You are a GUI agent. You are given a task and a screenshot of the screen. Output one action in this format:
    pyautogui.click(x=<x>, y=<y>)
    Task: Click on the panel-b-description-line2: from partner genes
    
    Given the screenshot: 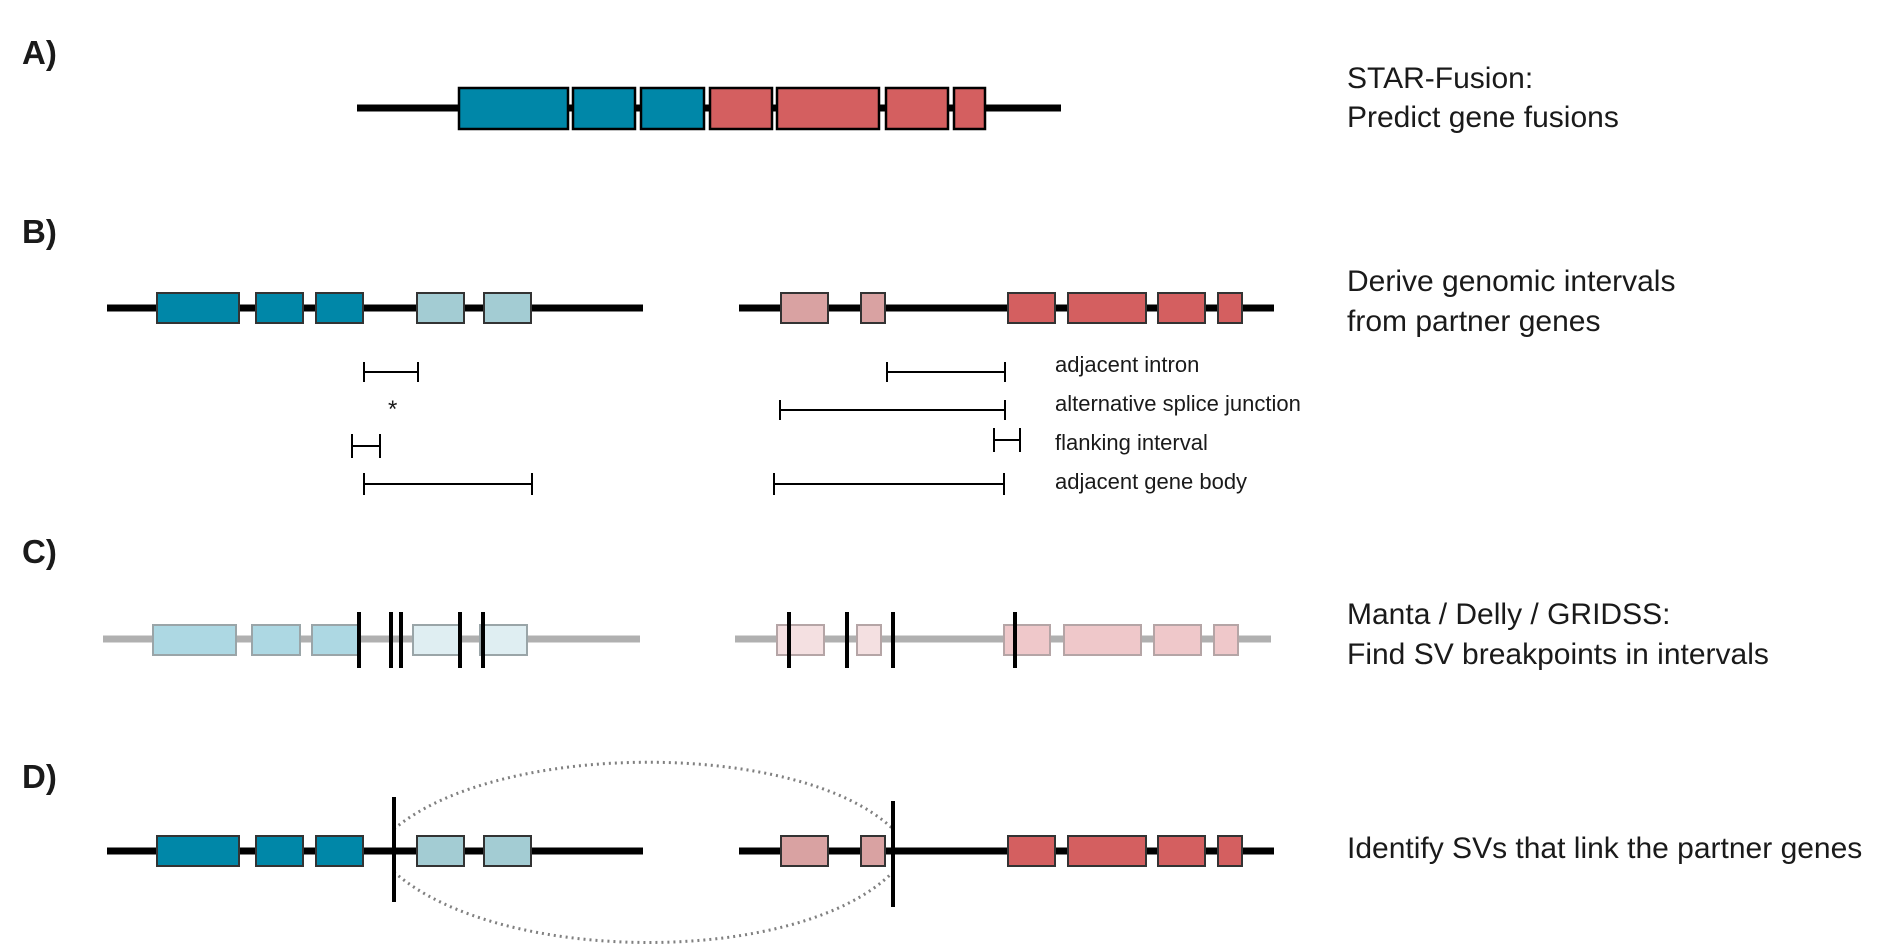 What is the action you would take?
    pyautogui.click(x=1473, y=321)
    